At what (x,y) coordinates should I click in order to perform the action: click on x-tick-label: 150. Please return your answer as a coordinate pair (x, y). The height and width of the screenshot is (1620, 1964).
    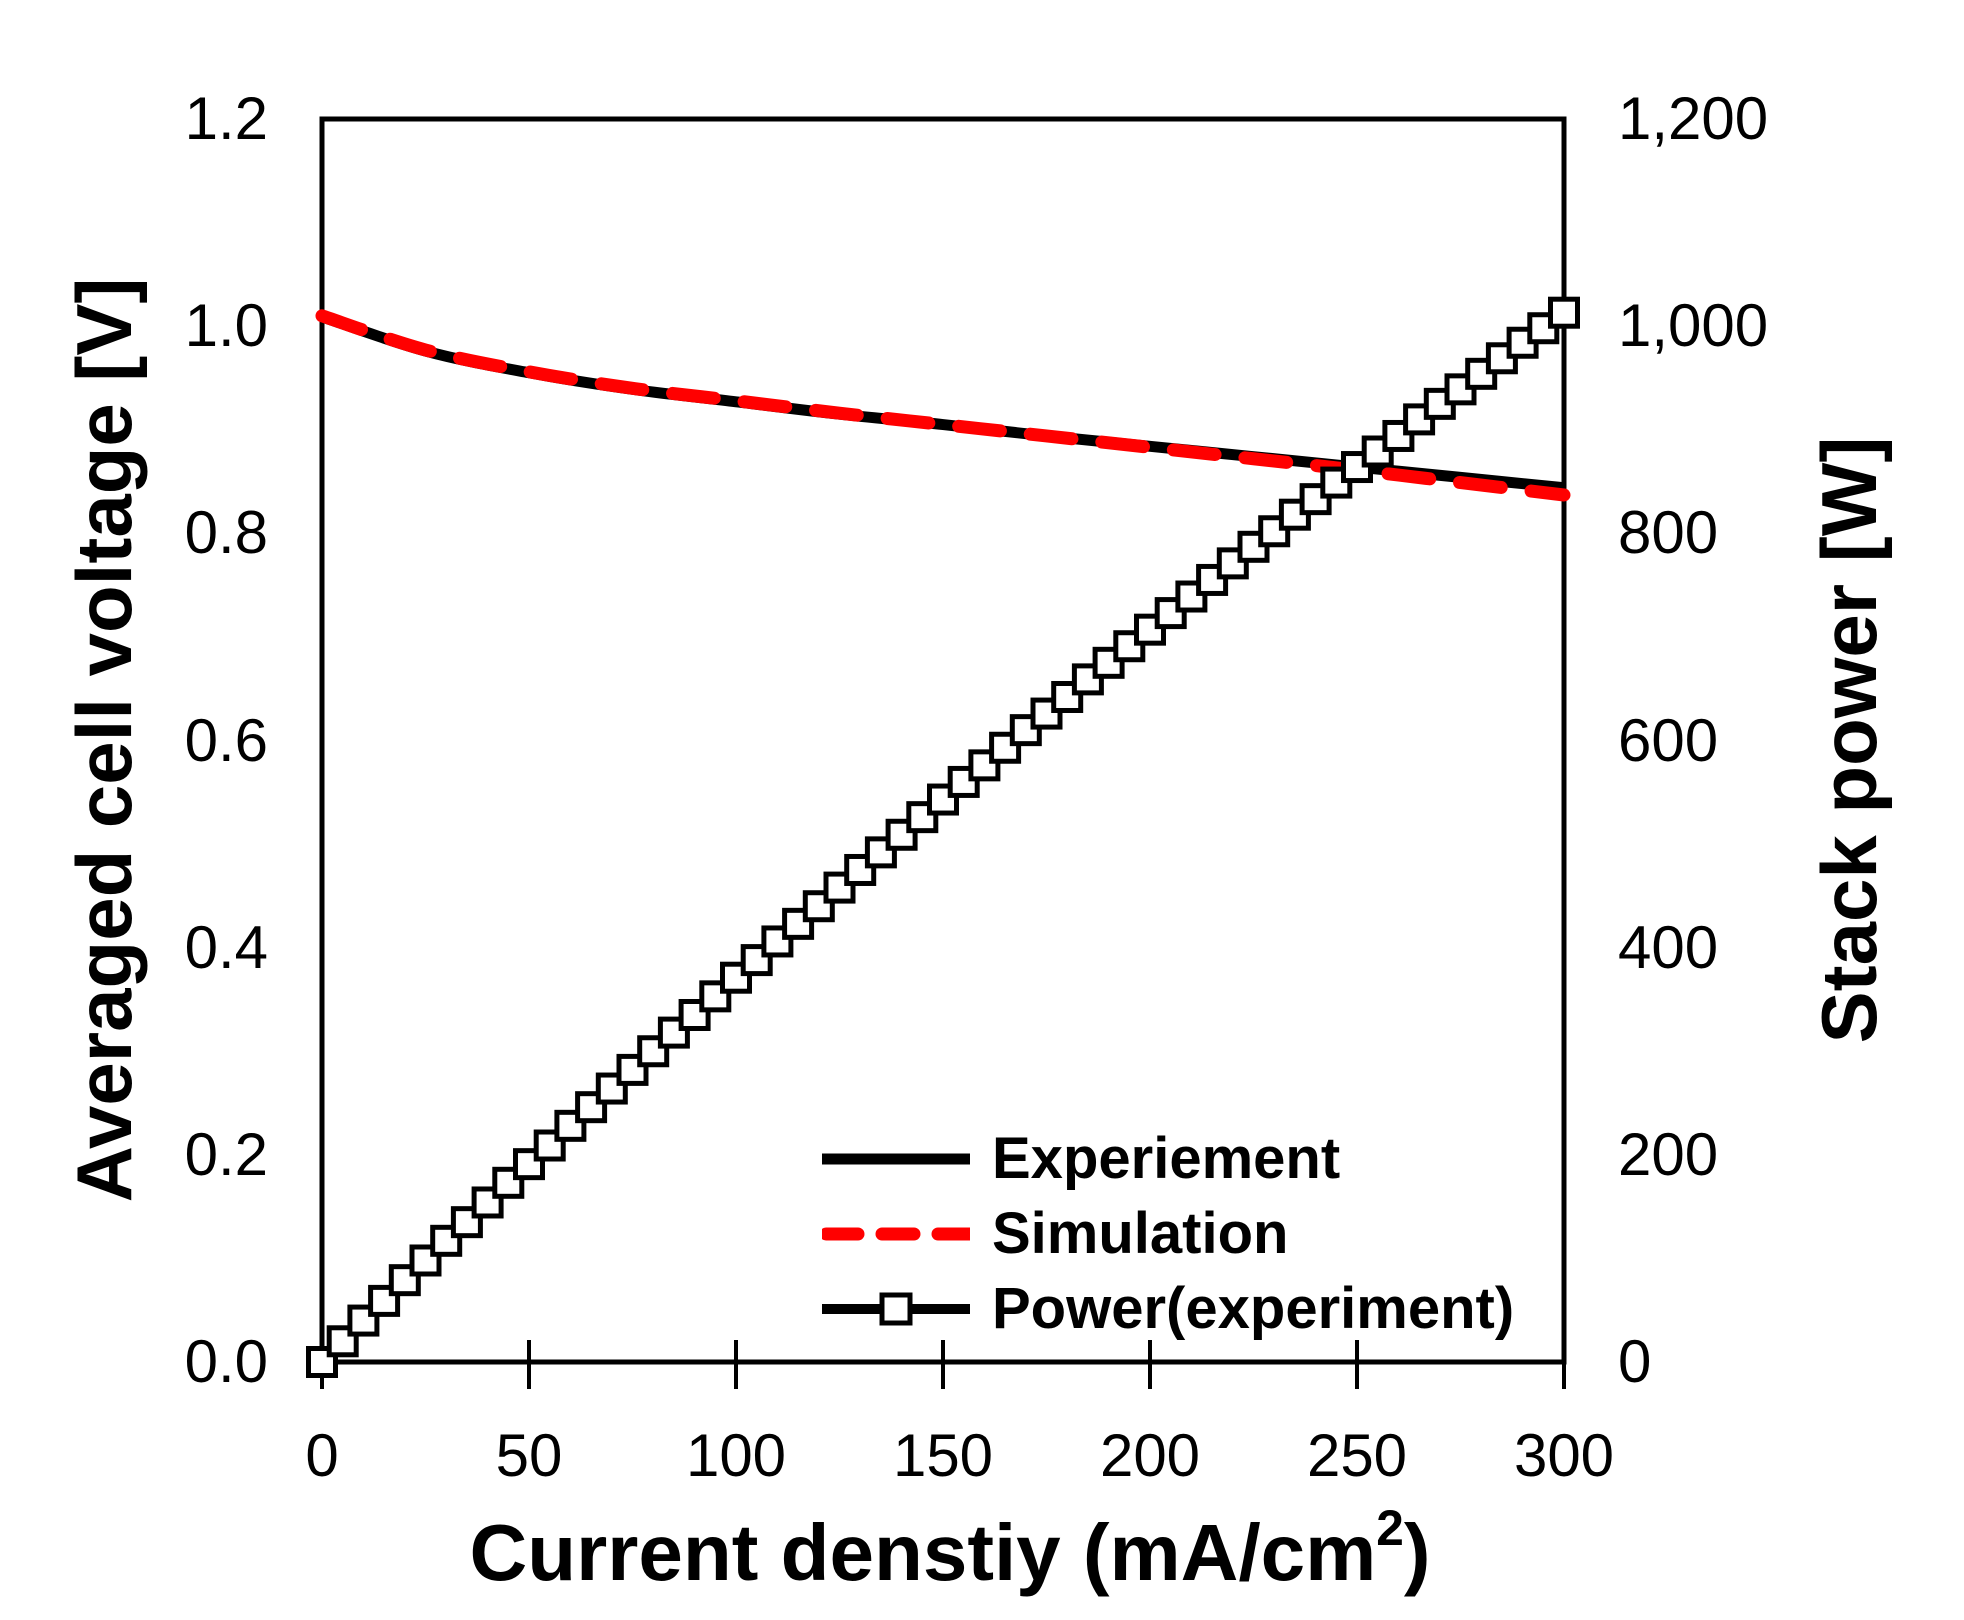
    Looking at the image, I should click on (943, 1455).